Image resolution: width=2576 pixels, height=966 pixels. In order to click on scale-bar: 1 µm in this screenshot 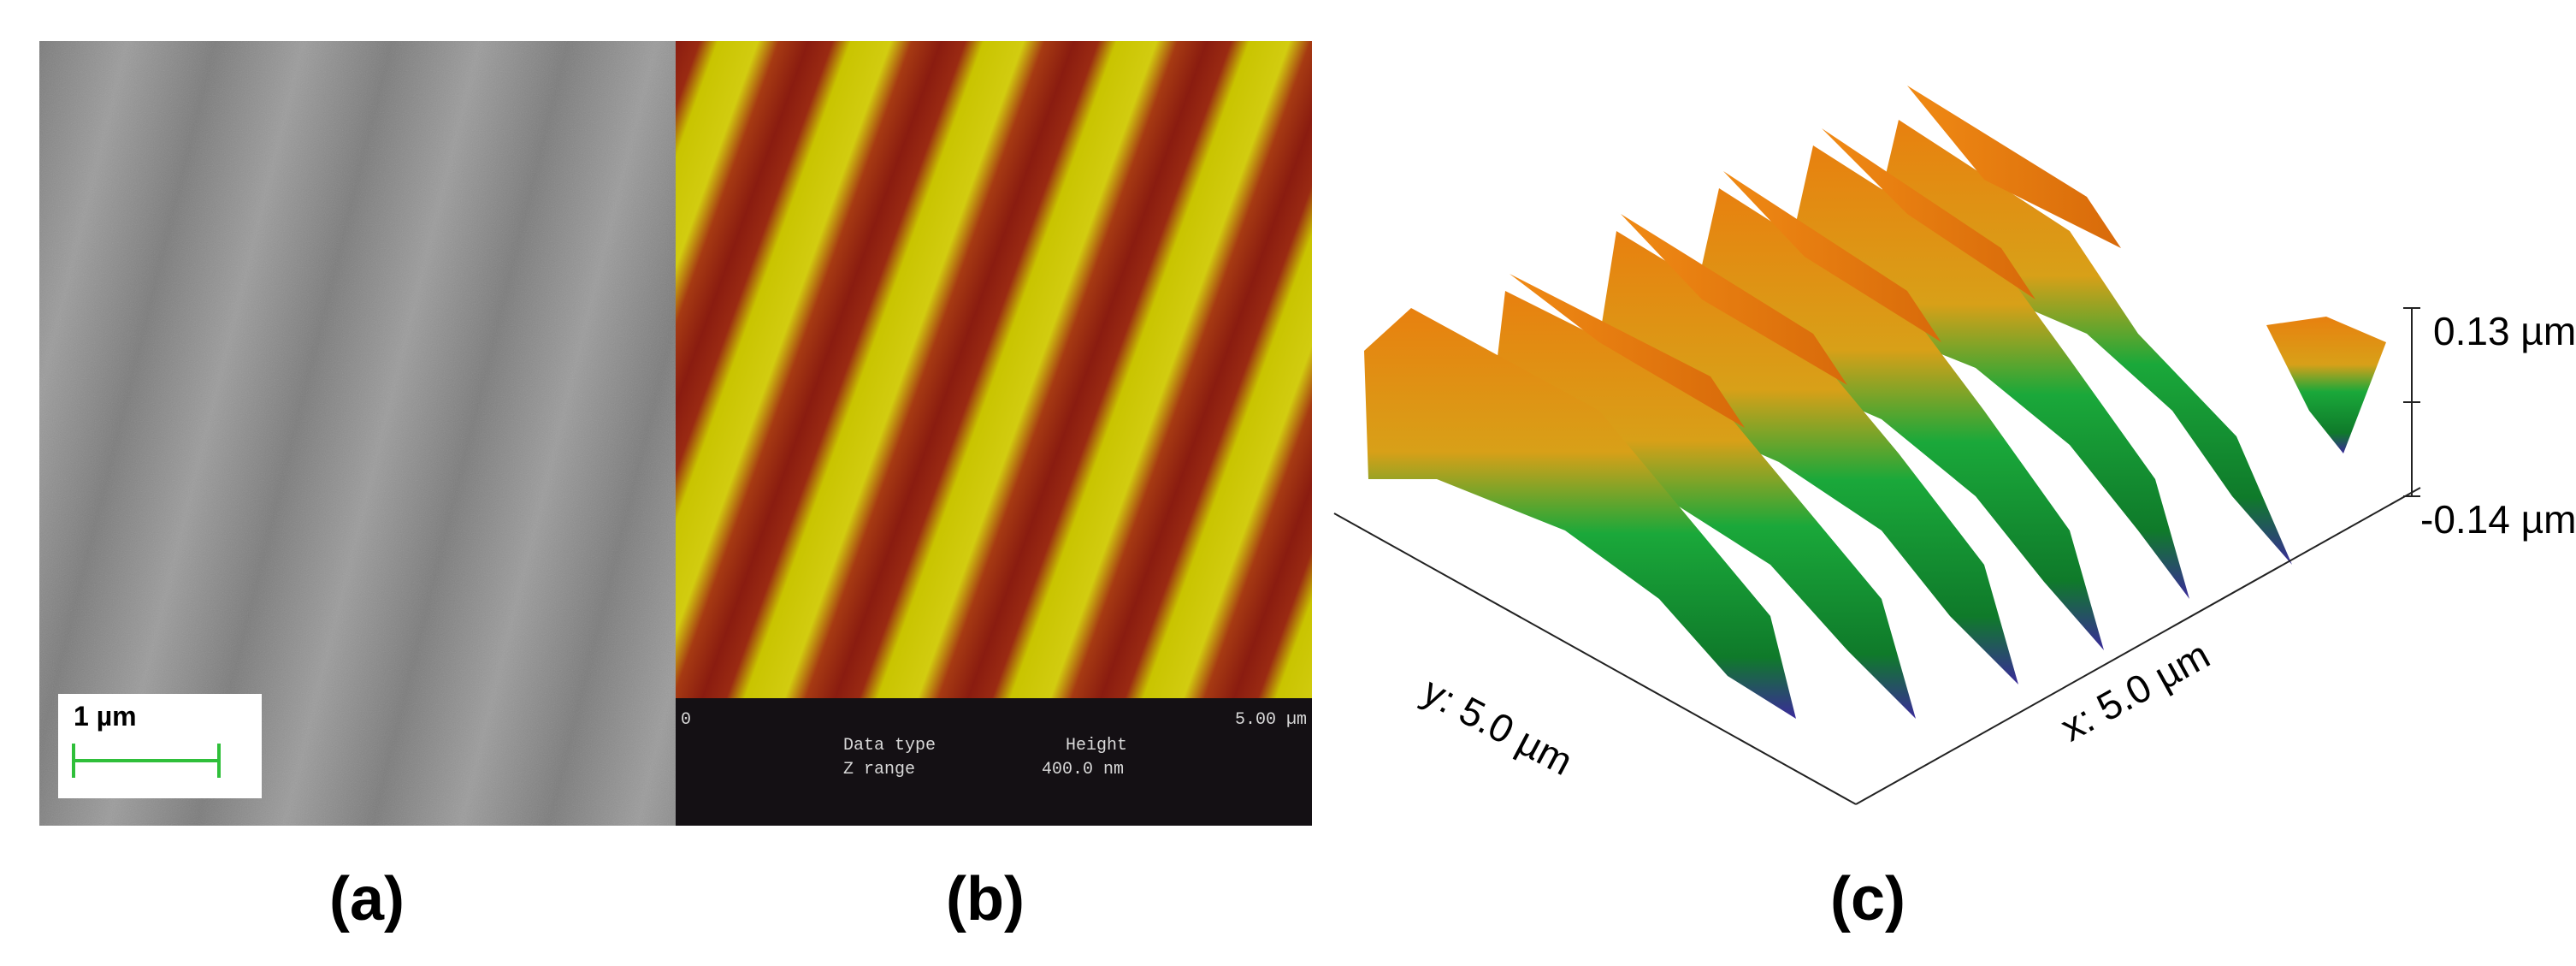, I will do `click(160, 746)`.